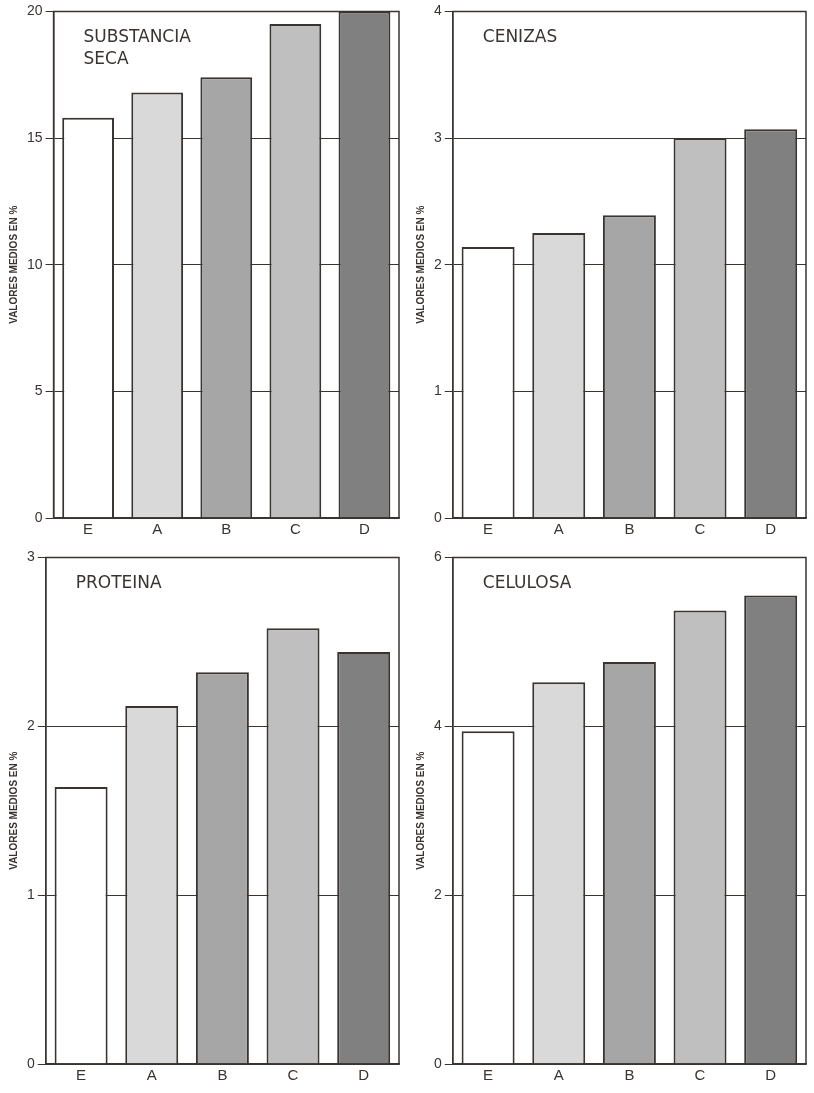 This screenshot has width=814, height=1093. What do you see at coordinates (119, 582) in the screenshot?
I see `text: PROTEINA` at bounding box center [119, 582].